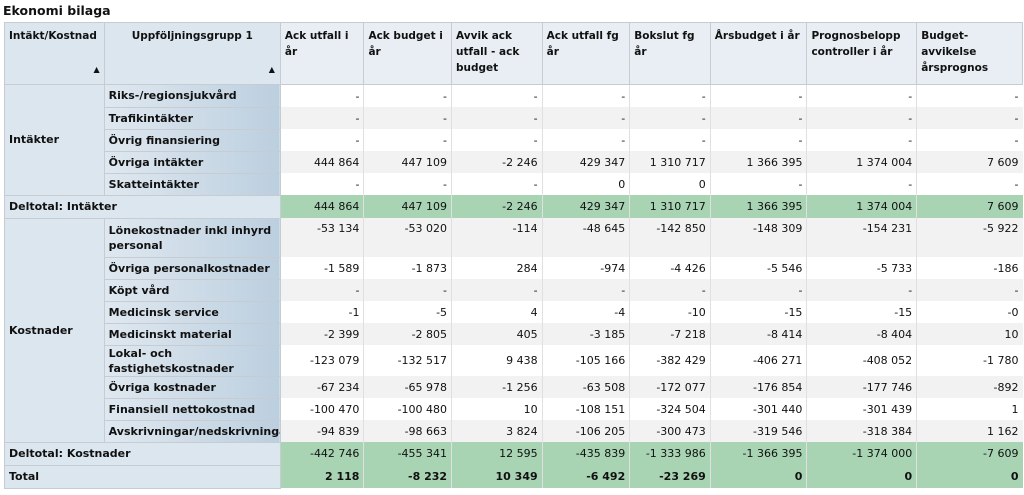  What do you see at coordinates (585, 237) in the screenshot?
I see `value-cell: -48 645` at bounding box center [585, 237].